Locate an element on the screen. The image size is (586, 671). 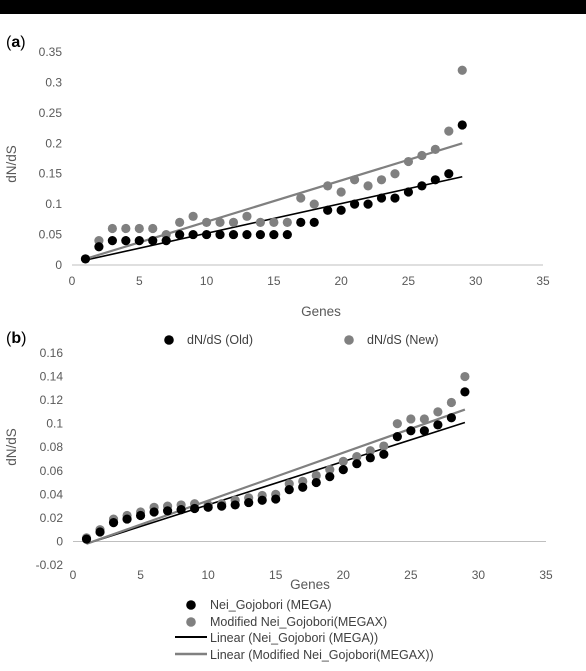
panel-a-y-tick-label: 0 is located at coordinates (58, 265).